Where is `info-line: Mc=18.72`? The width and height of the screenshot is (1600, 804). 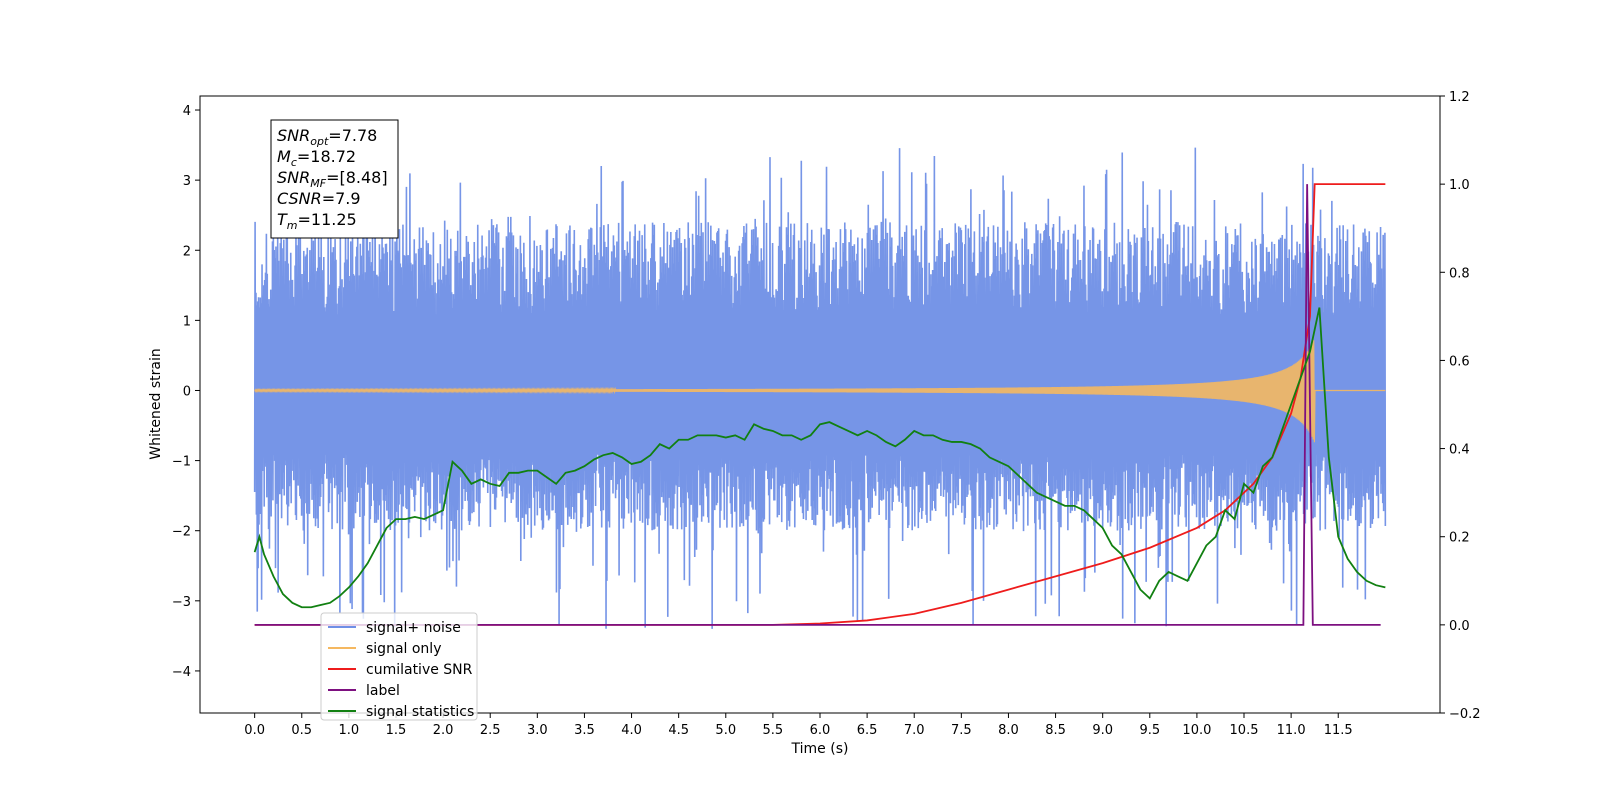
info-line: Mc=18.72 is located at coordinates (316, 158).